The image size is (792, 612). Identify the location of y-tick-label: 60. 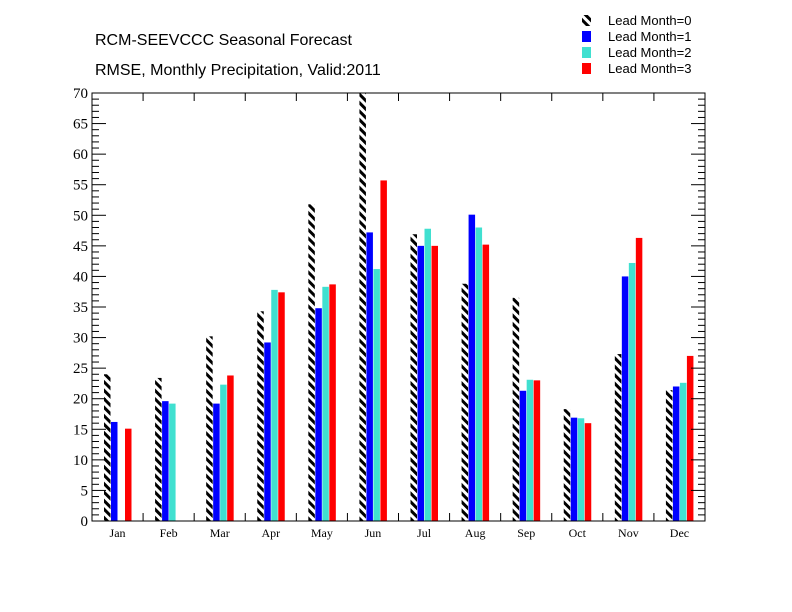
(80, 155).